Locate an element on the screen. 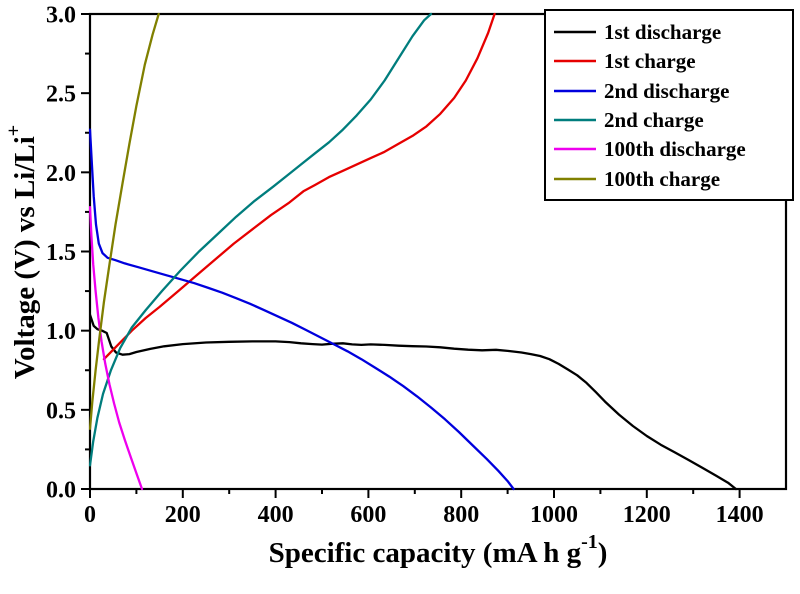  legend-item: 1st discharge is located at coordinates (637, 32).